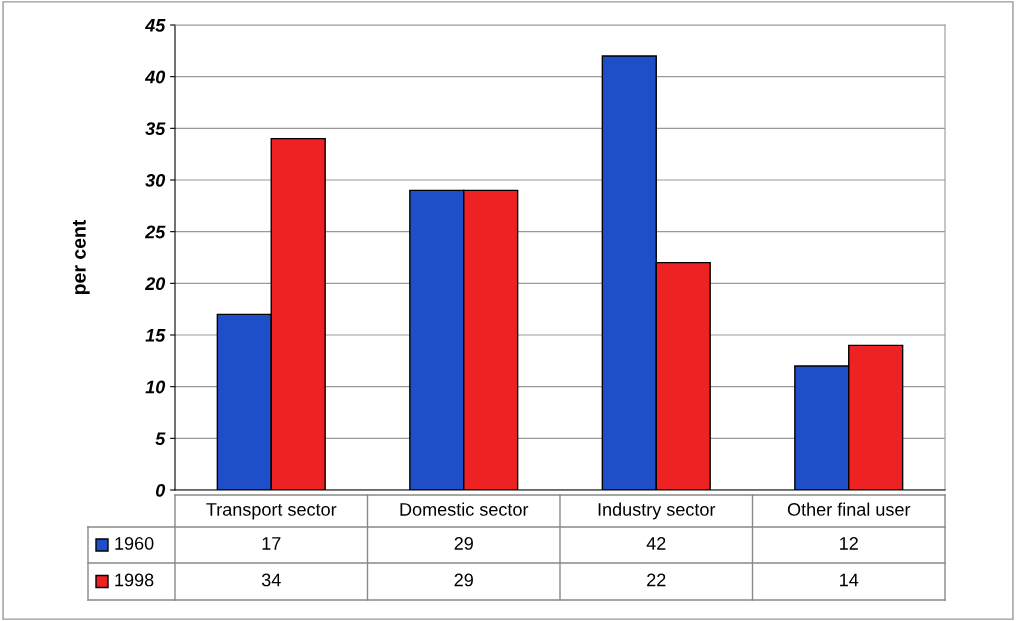 This screenshot has height=621, width=1016. What do you see at coordinates (155, 387) in the screenshot?
I see `y-tick-label: 10` at bounding box center [155, 387].